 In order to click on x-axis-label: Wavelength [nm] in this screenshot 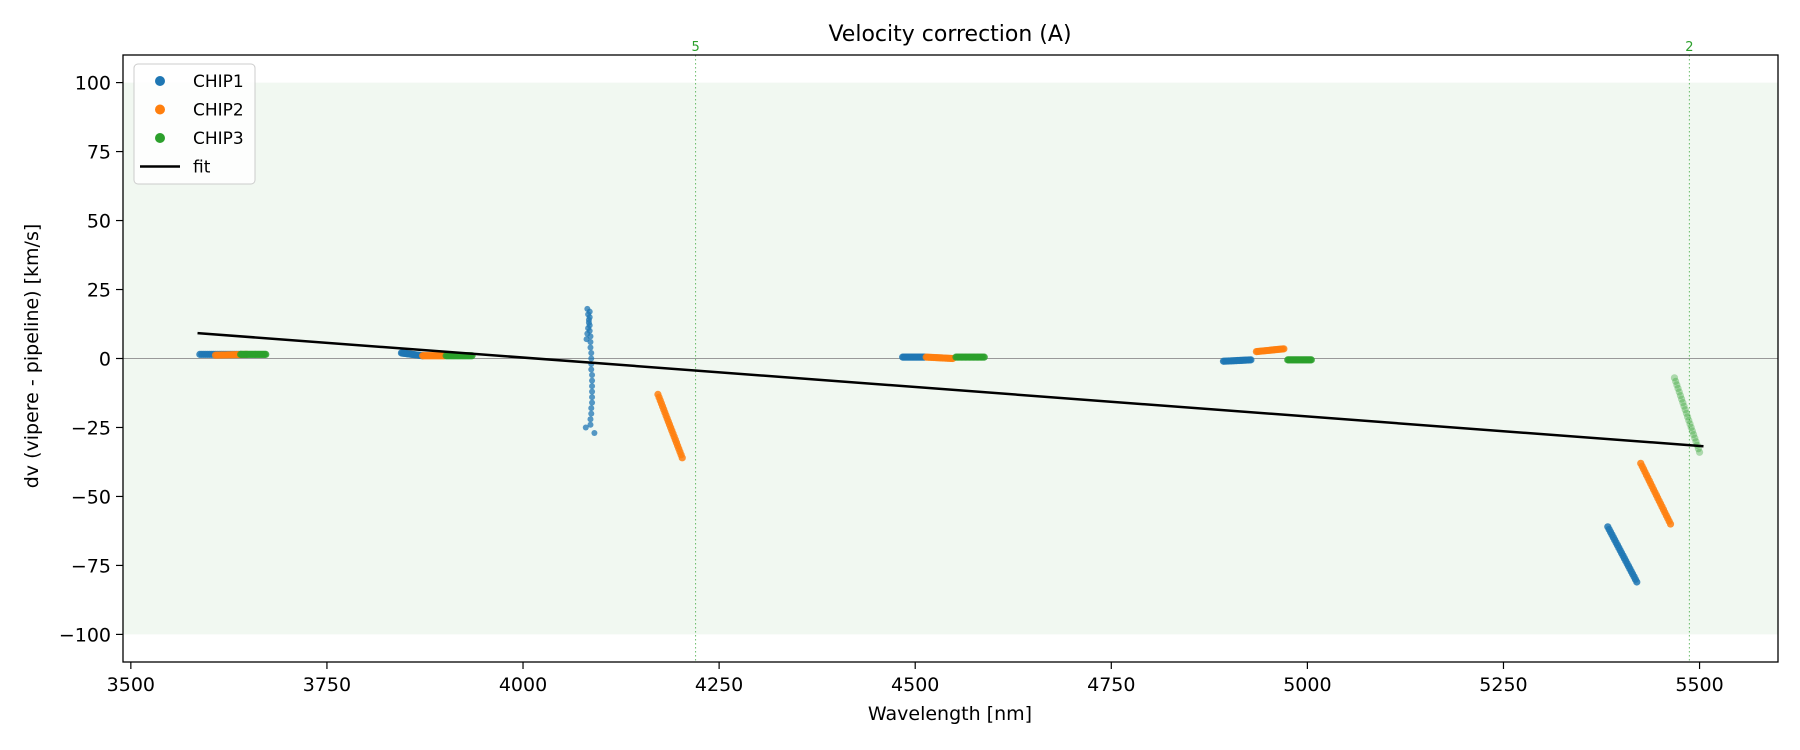, I will do `click(950, 714)`.